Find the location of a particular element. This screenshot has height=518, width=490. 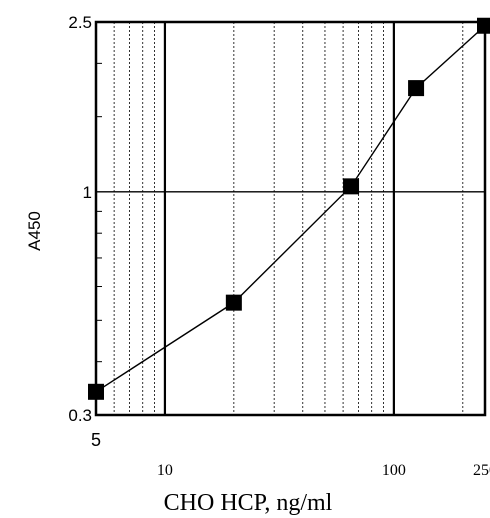

x-tick-label: 250 is located at coordinates (481, 470).